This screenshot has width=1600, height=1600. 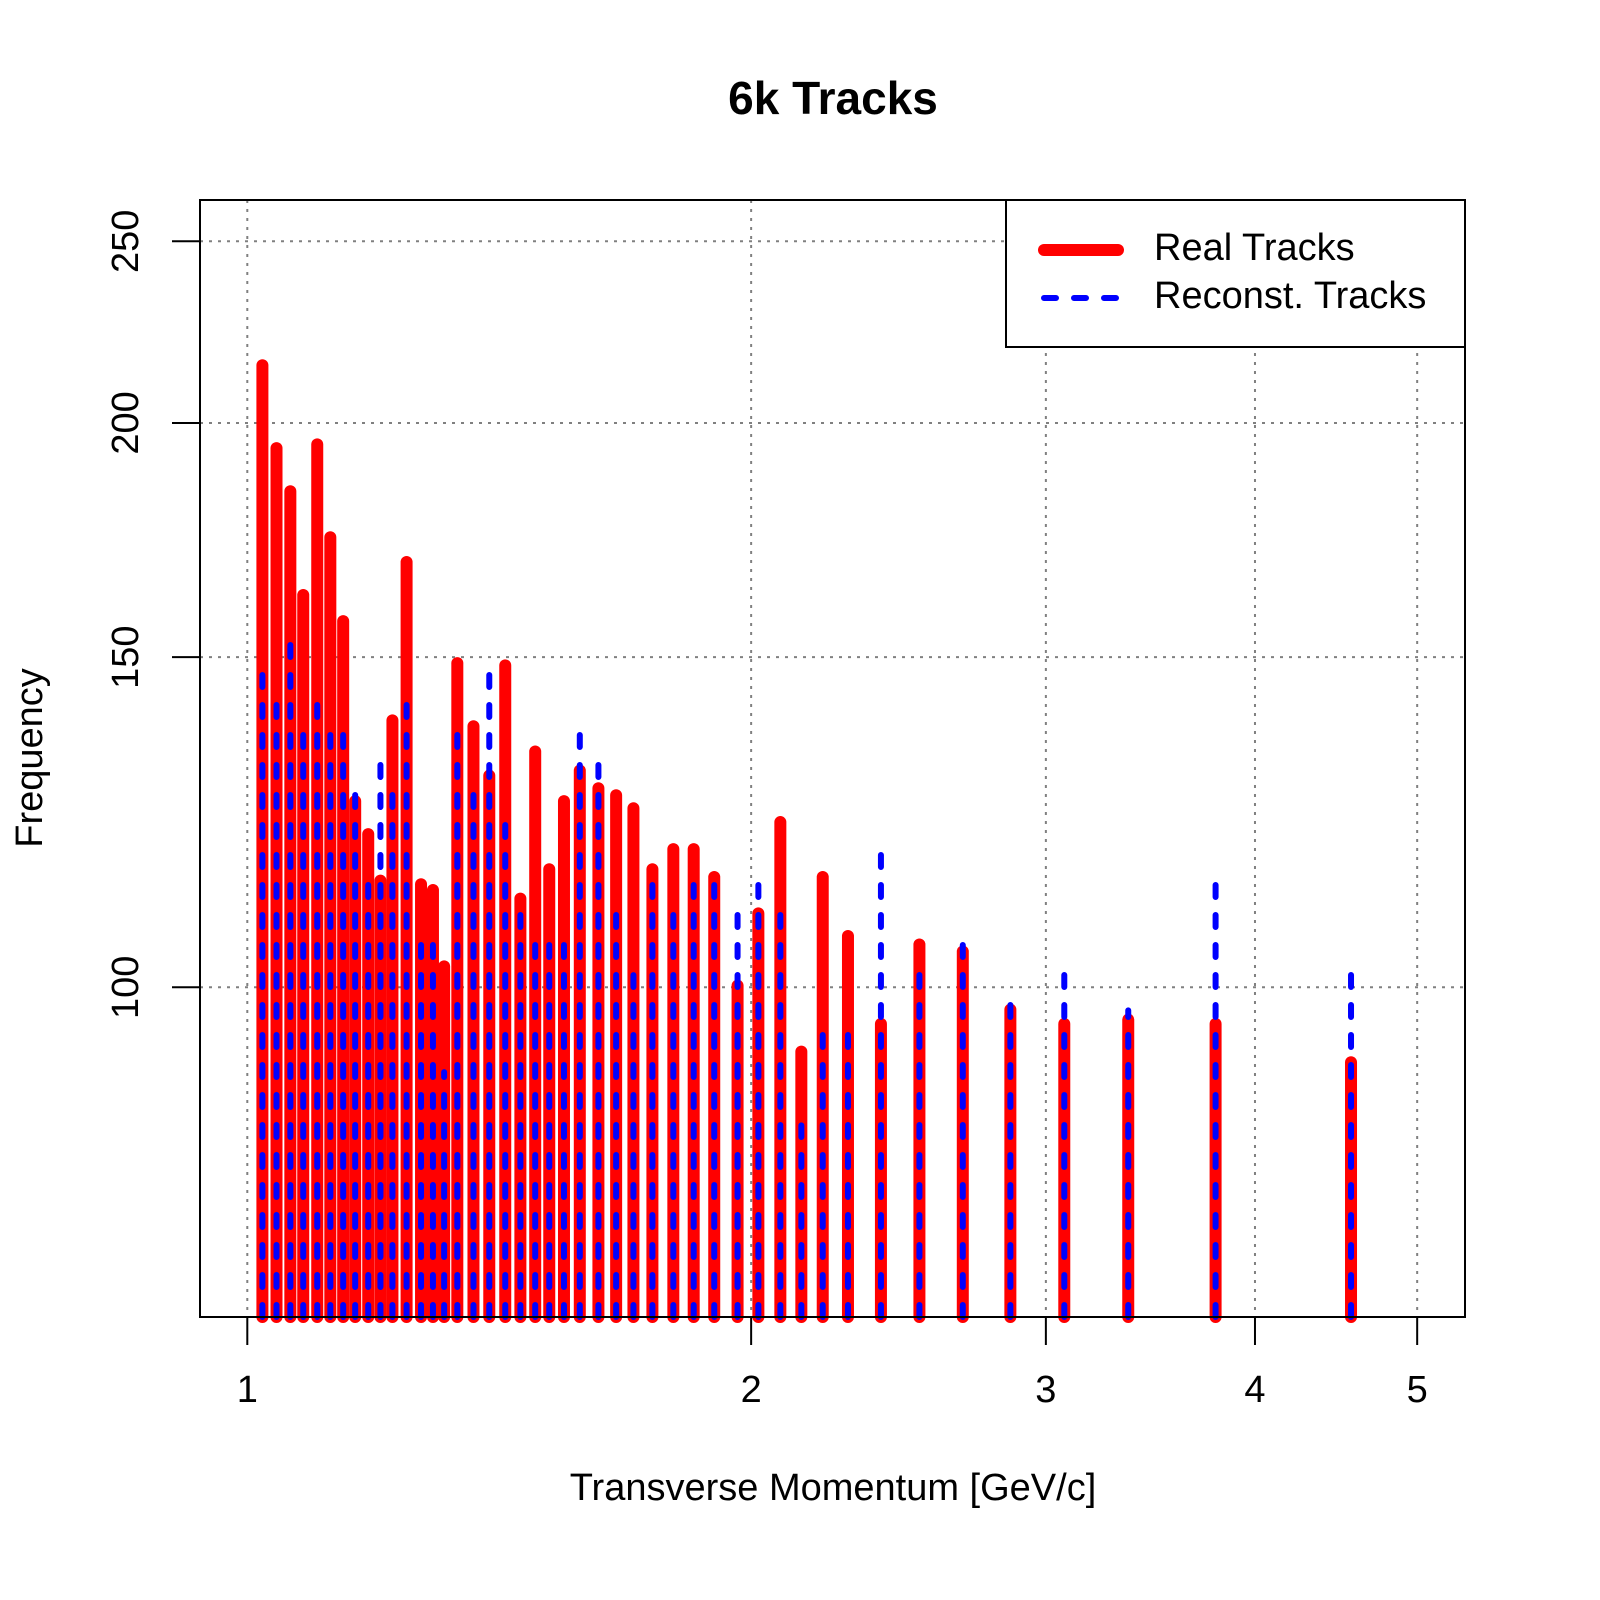 I want to click on legend: Real Tracks Reconst. Tracks, so click(x=1235, y=273).